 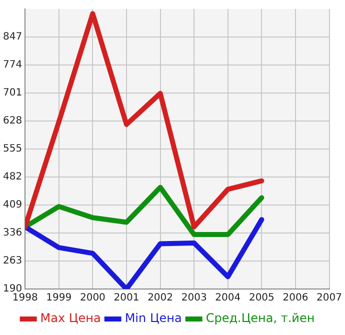 I want to click on y-tick-label: 628, so click(x=12, y=121).